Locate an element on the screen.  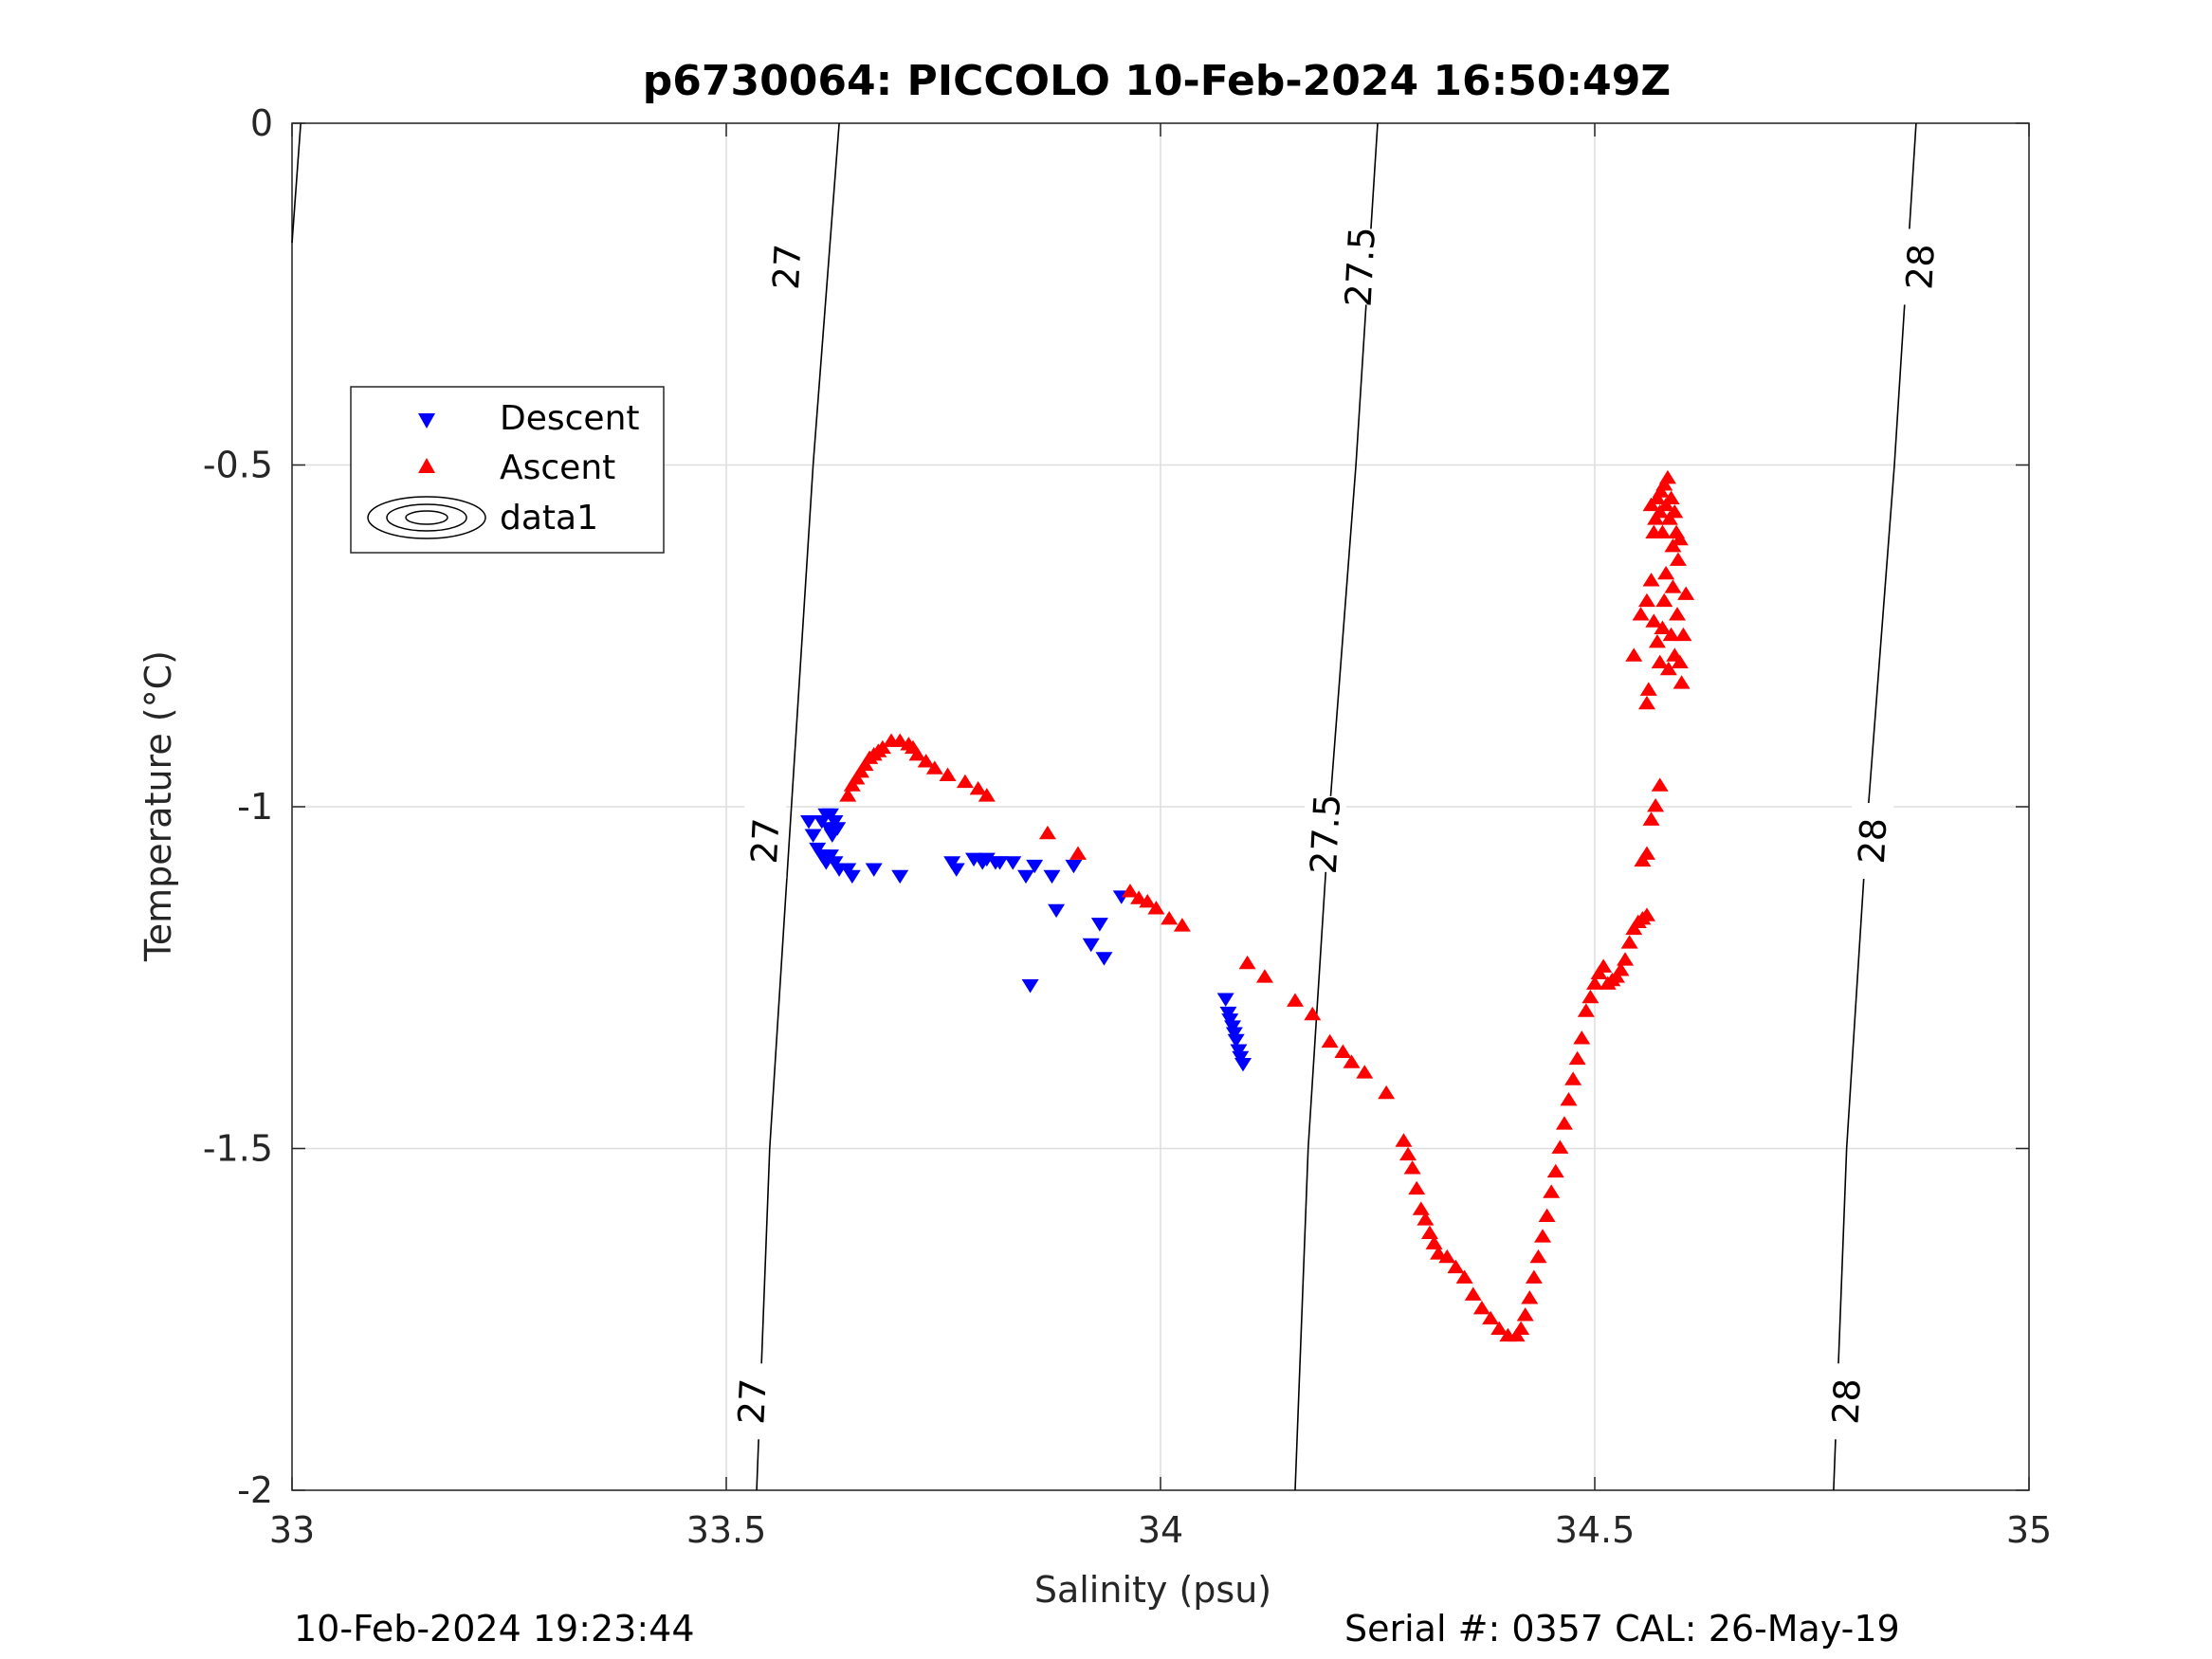
contour-label: 27 is located at coordinates (787, 267).